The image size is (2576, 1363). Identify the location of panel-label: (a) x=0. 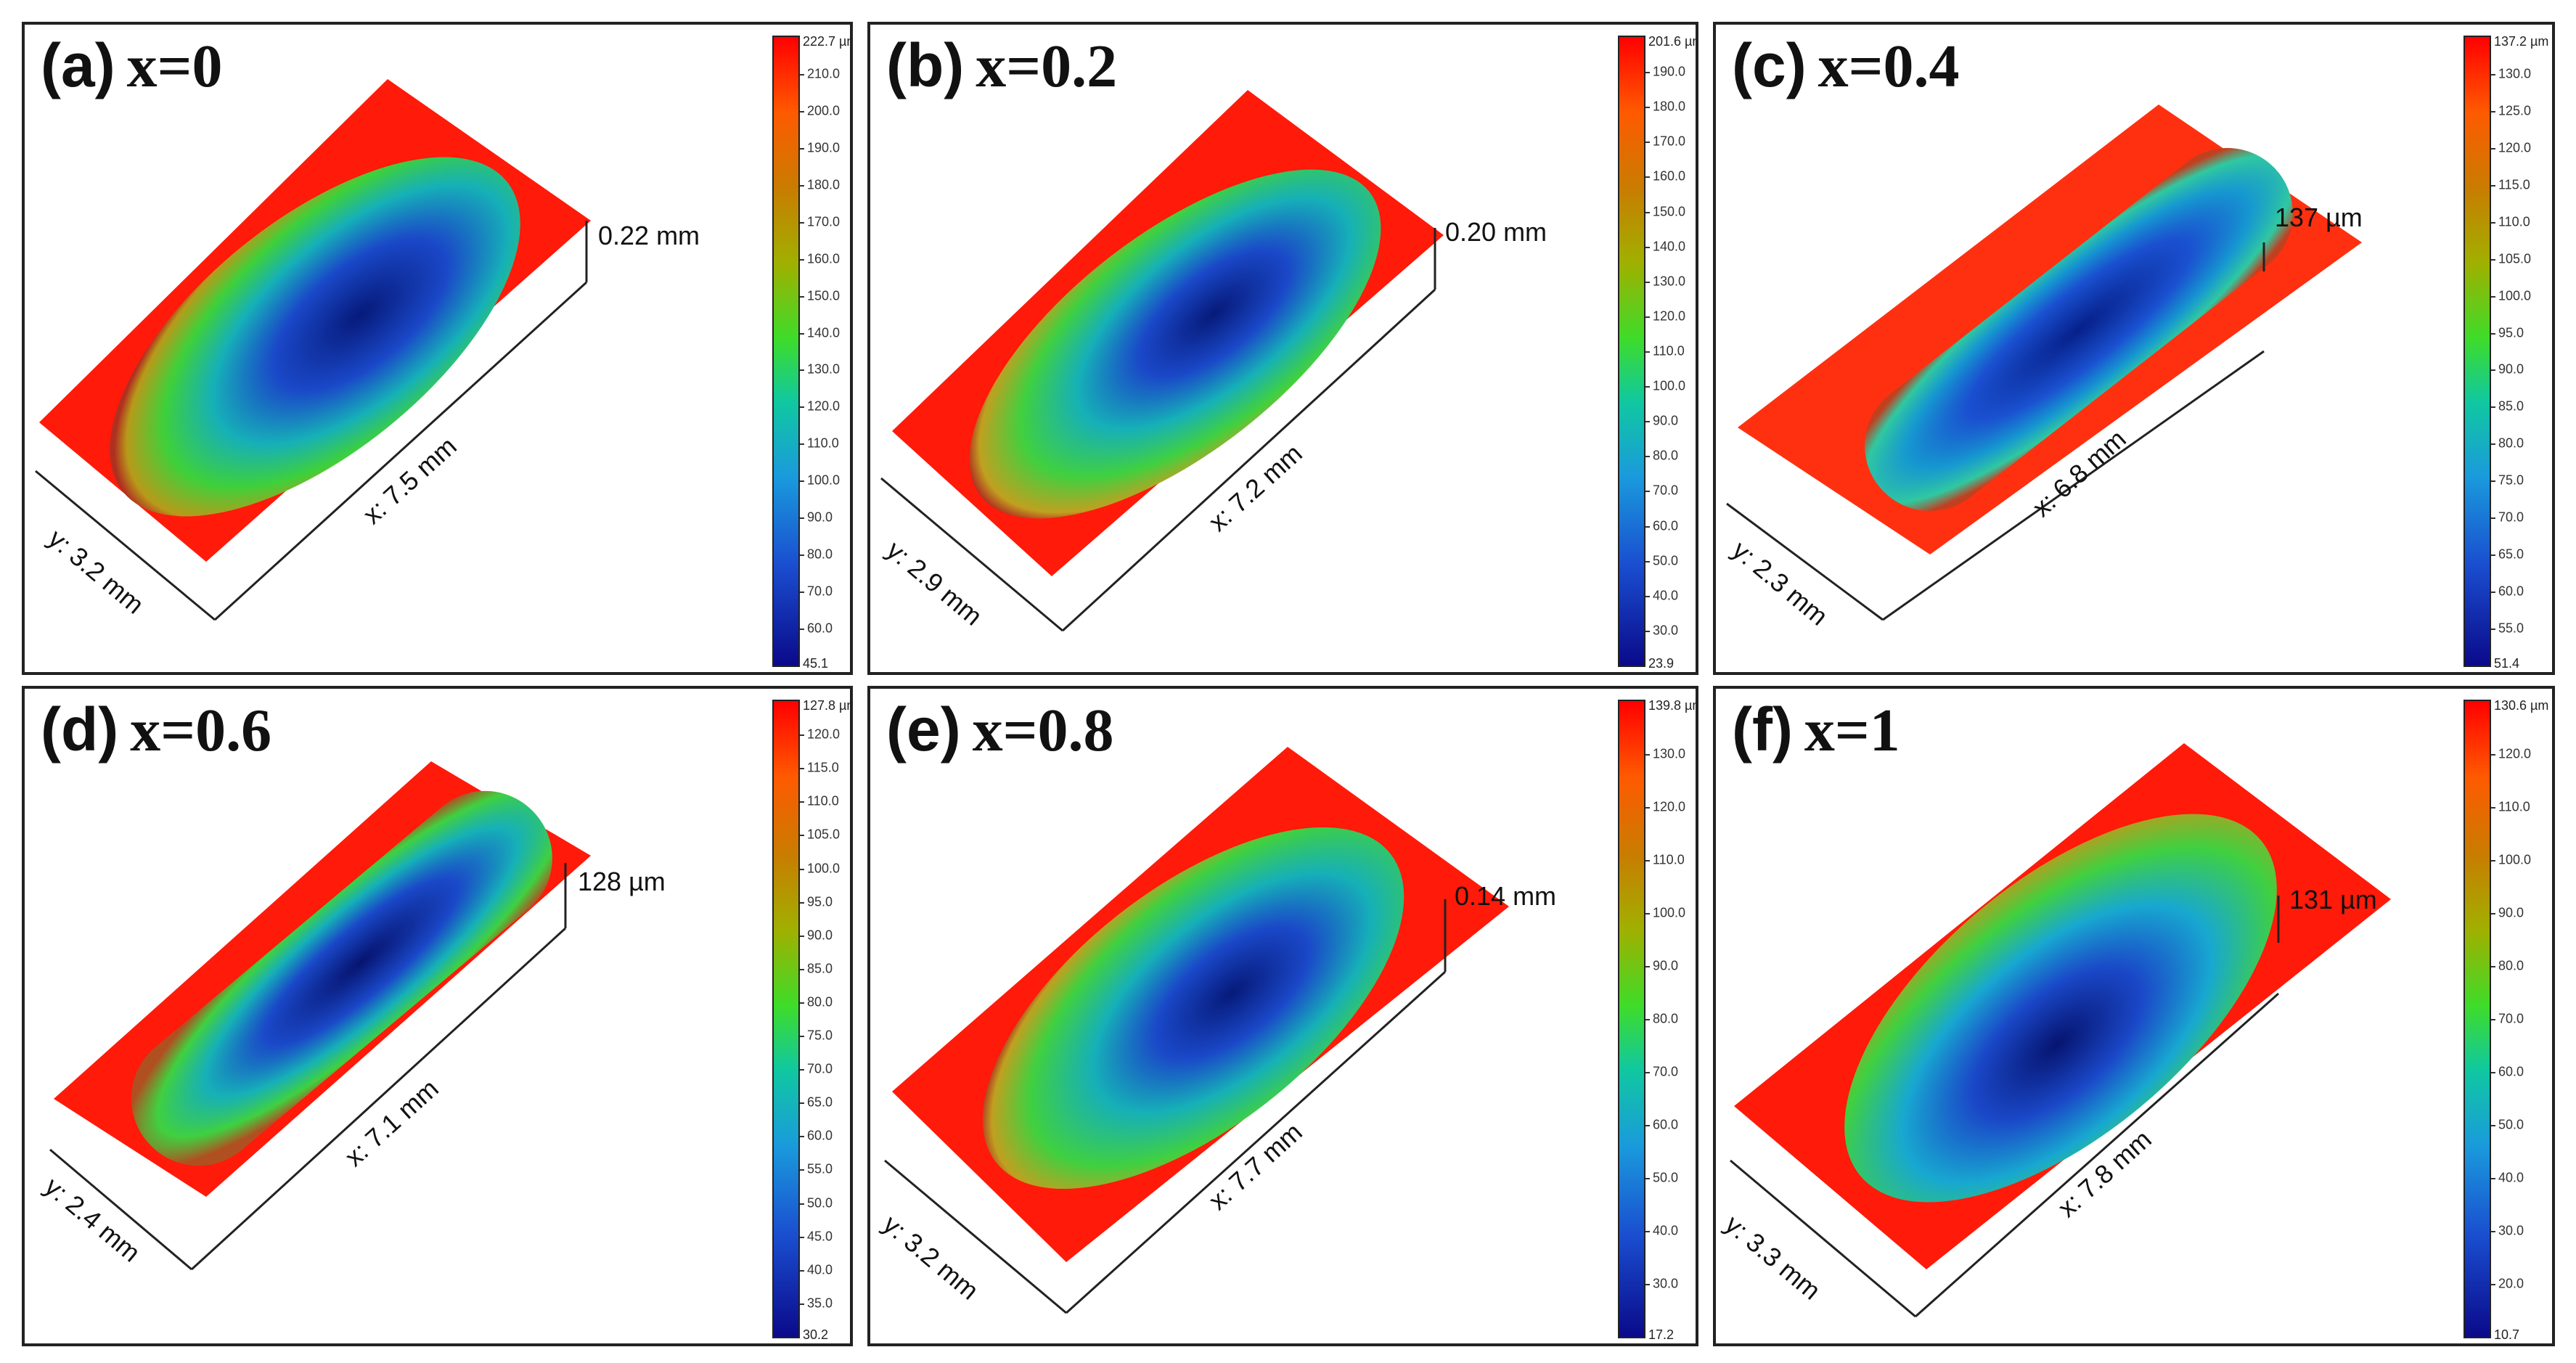
(132, 66).